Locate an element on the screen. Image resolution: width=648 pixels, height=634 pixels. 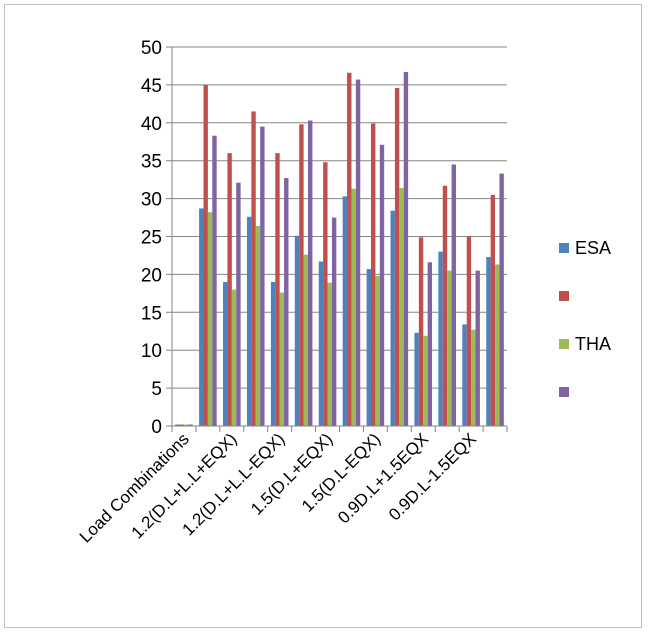
legend-label: THA is located at coordinates (593, 344).